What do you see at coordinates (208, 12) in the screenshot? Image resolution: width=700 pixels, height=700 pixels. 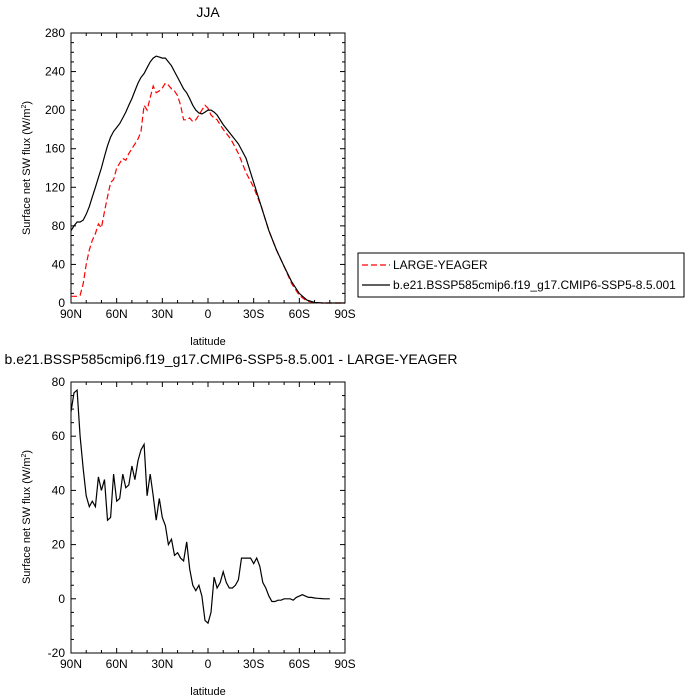 I see `chart-title: JJA` at bounding box center [208, 12].